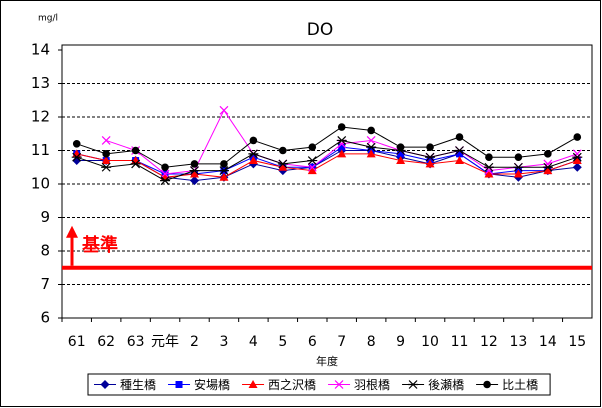 Image resolution: width=602 pixels, height=408 pixels. Describe the element at coordinates (489, 342) in the screenshot. I see `x-tick-label: 12` at that location.